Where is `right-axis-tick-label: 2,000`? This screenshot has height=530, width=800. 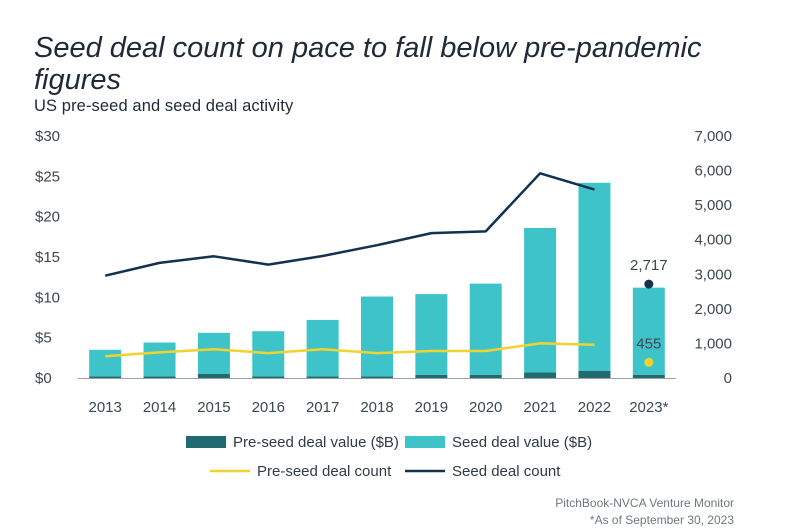
right-axis-tick-label: 2,000 is located at coordinates (713, 309).